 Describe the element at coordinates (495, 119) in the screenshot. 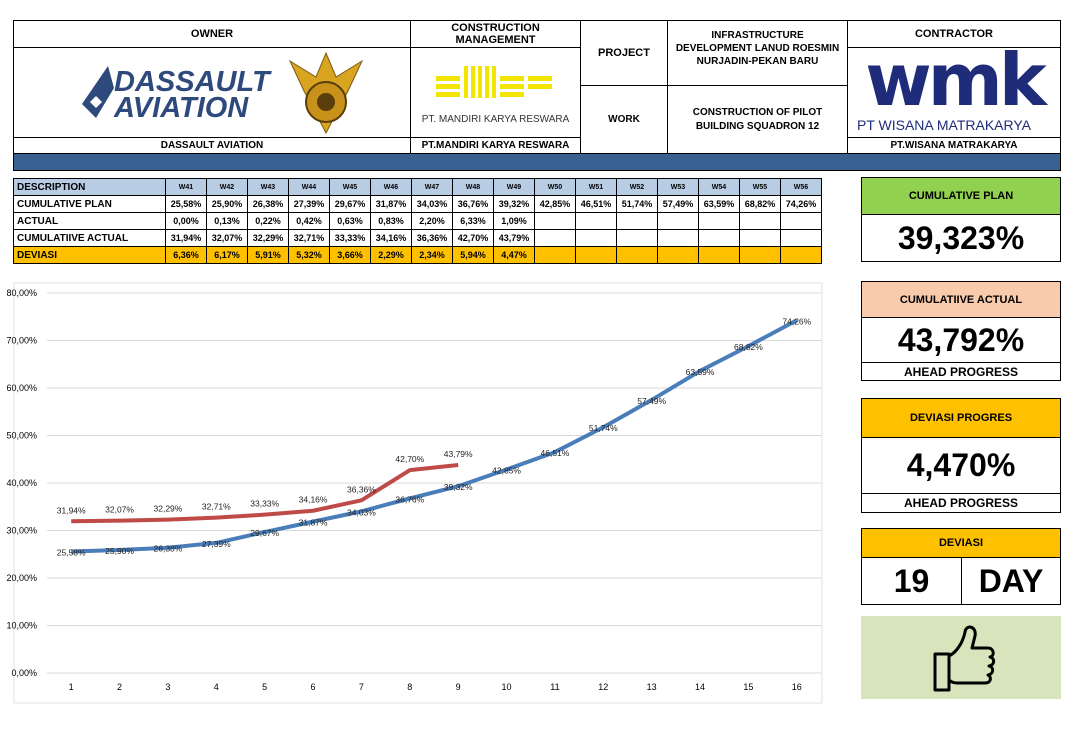

I see `cm-logo-text: PT. MANDIRI KARYA RESWARA` at that location.